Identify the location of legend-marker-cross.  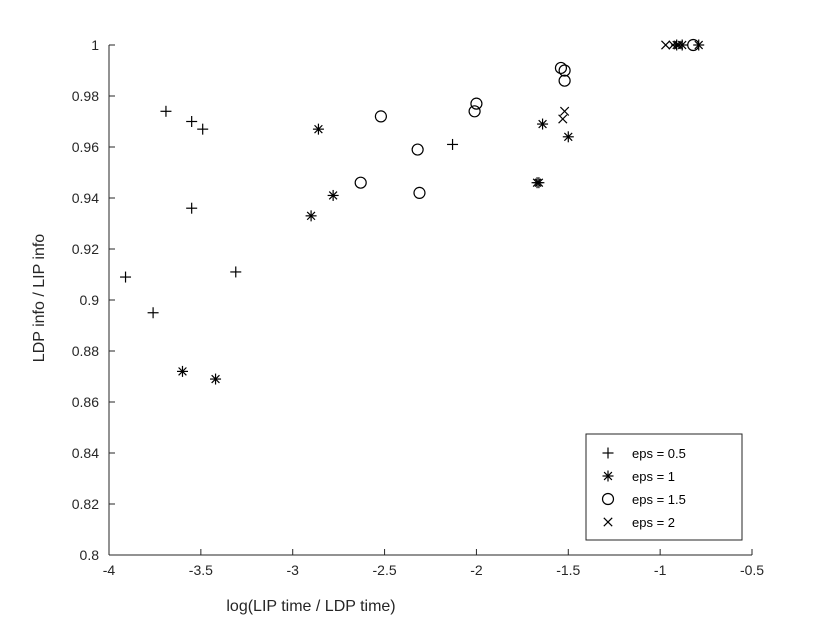
(608, 522).